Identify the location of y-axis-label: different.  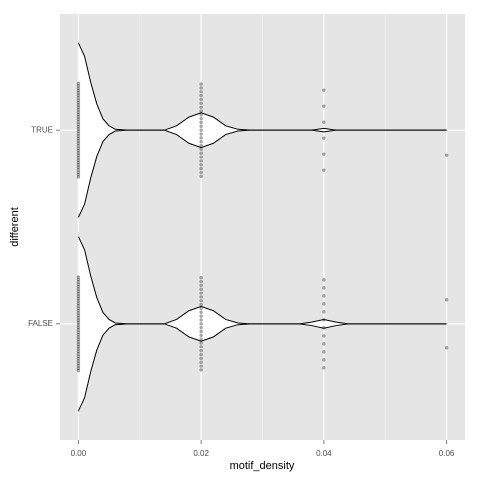
(15, 227).